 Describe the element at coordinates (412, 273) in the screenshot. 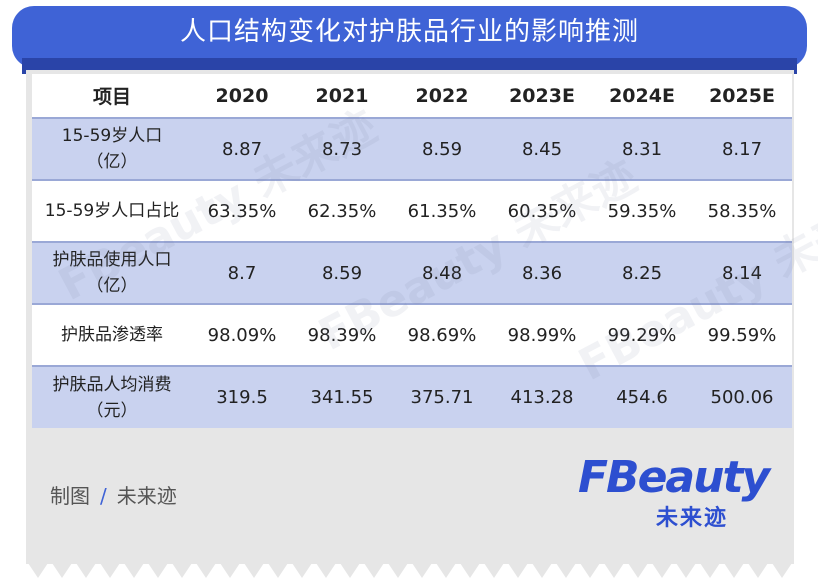

I see `table-row: 护肤品使用人口 （亿） 8.7 8.59 8.48 8.36 8.25 8.14` at that location.